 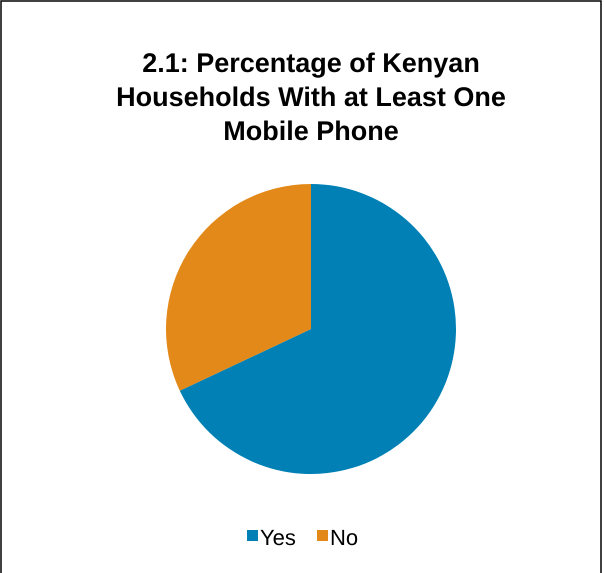 I want to click on legend-label: No, so click(x=344, y=537).